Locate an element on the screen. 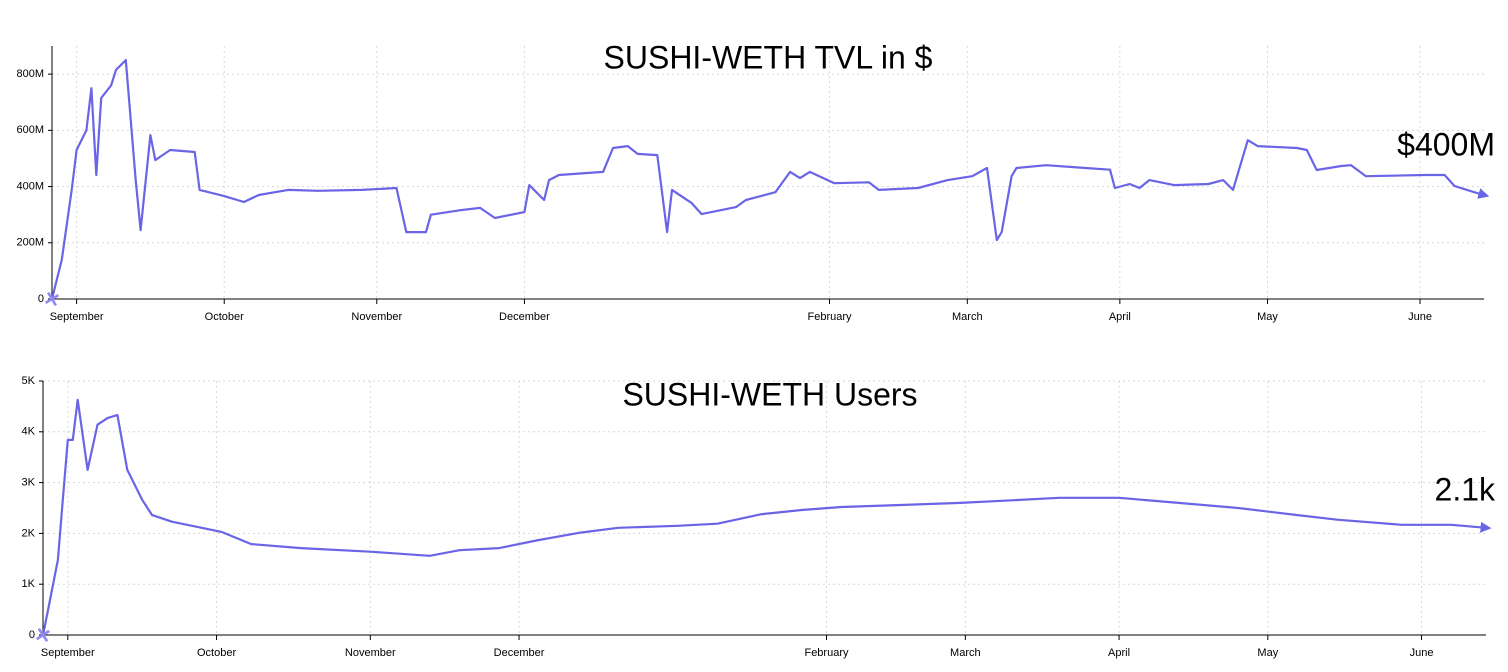 This screenshot has height=672, width=1508. y-tick-label: 2K is located at coordinates (29, 533).